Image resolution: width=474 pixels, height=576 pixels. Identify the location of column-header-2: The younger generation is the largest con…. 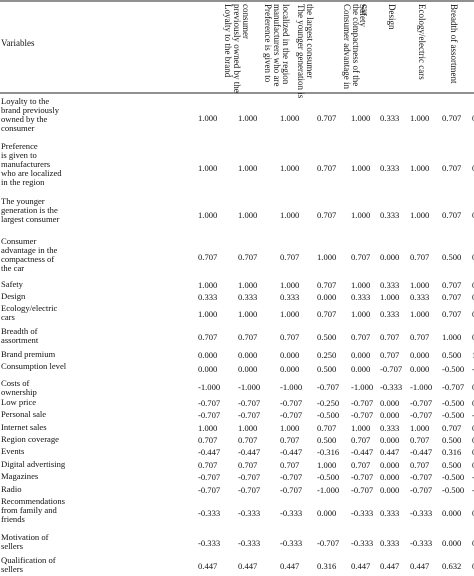
(305, 51).